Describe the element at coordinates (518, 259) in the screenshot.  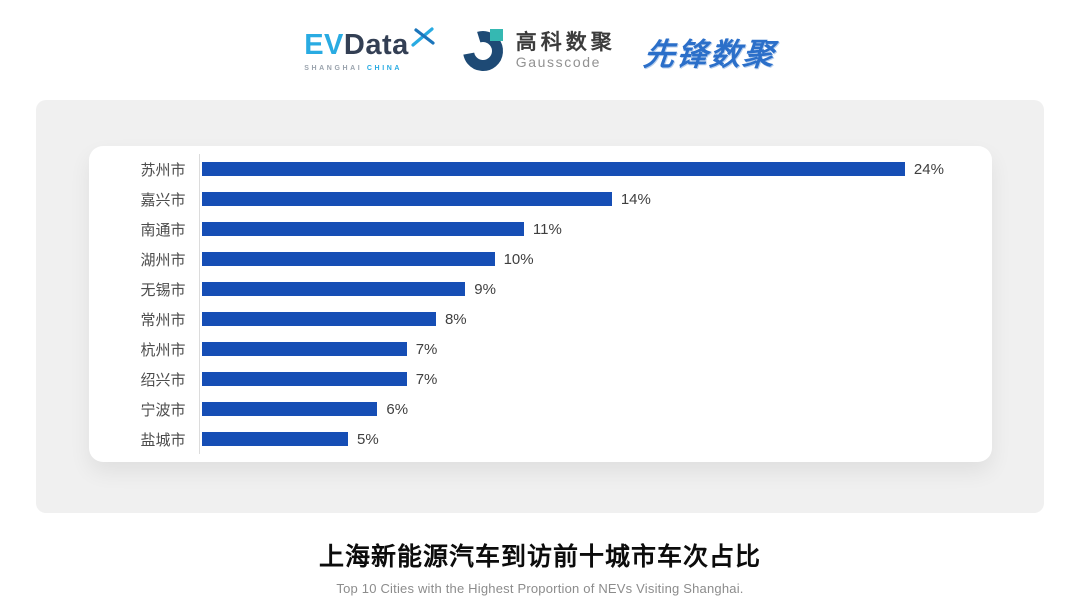
I see `bar-value: 10%` at that location.